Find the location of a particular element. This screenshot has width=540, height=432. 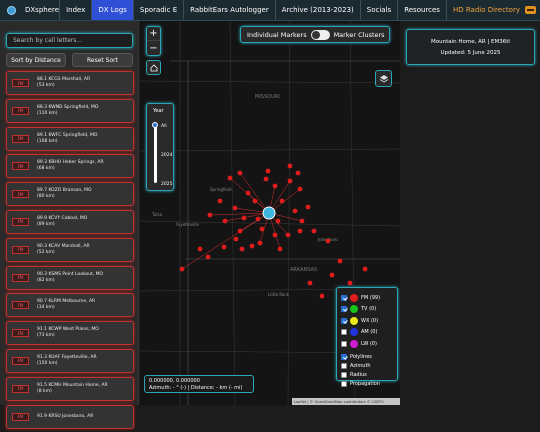

brand: DXsphere is located at coordinates (29, 10).